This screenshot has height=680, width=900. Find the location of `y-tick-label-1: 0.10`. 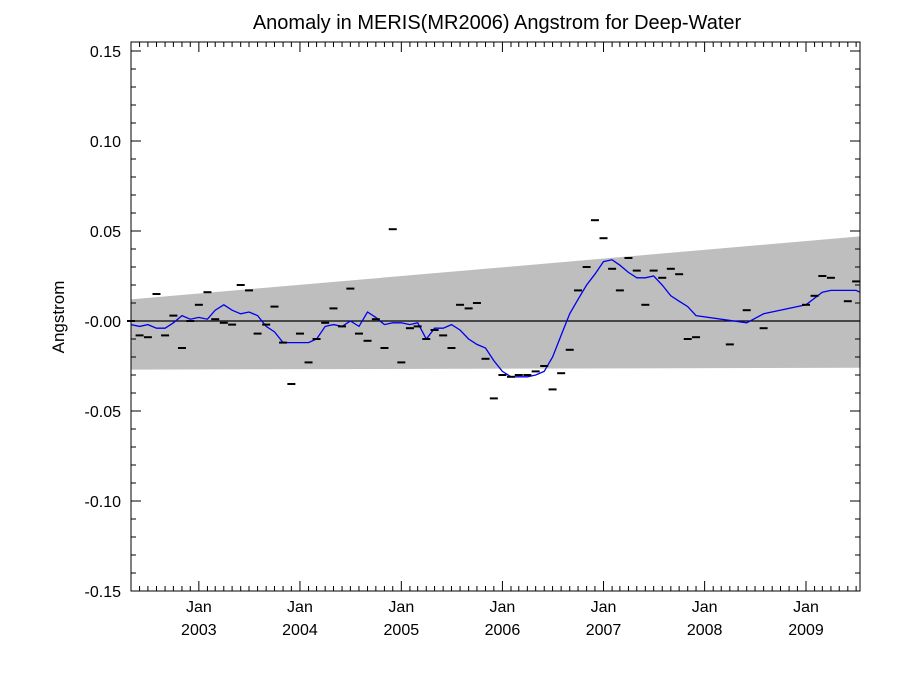

y-tick-label-1: 0.10 is located at coordinates (105, 142).